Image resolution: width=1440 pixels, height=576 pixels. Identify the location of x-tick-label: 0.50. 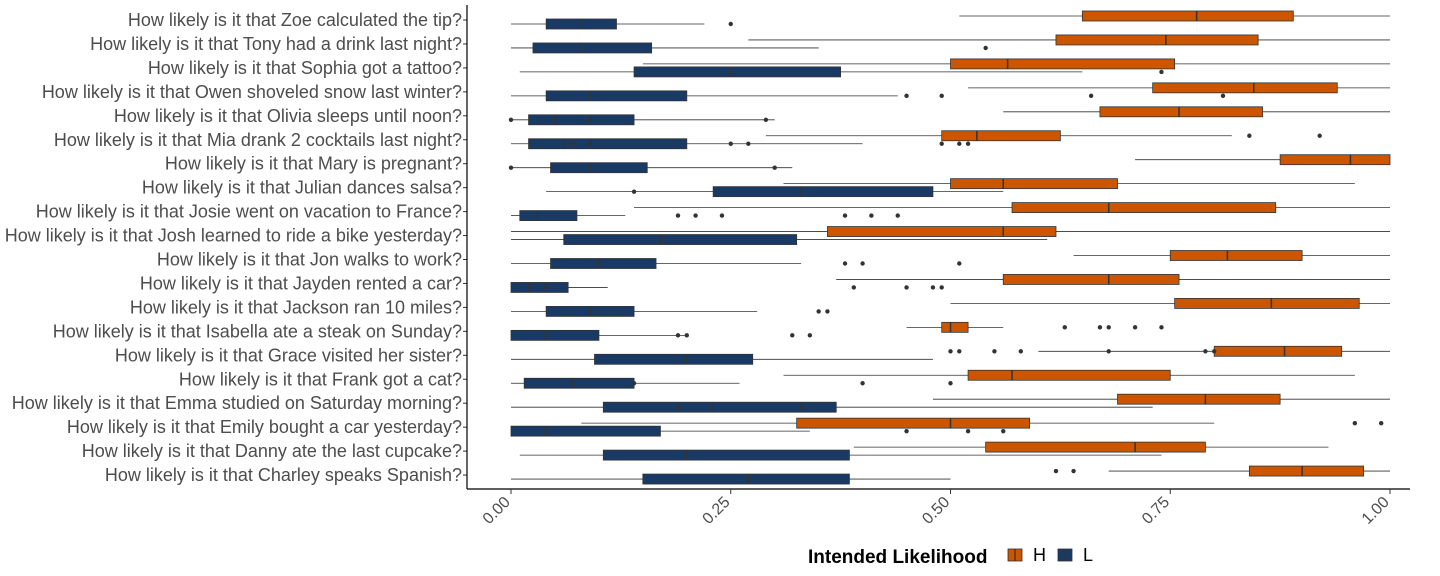
(936, 511).